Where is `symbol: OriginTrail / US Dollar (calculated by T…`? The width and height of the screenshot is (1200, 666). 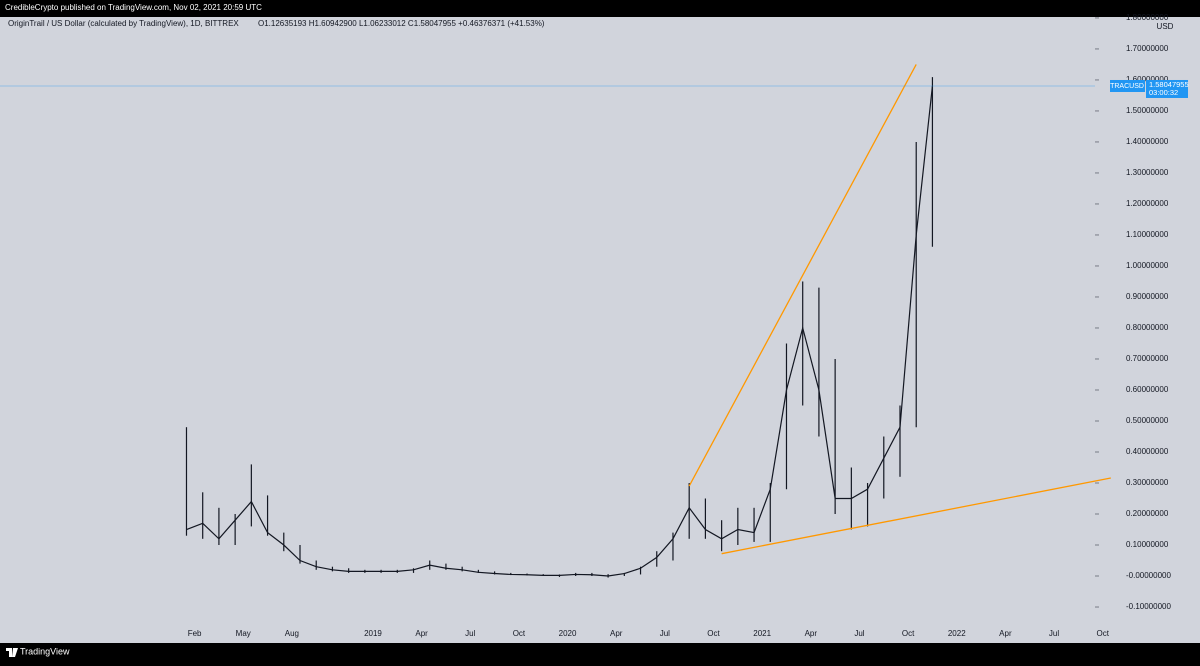
symbol: OriginTrail / US Dollar (calculated by T… is located at coordinates (123, 23).